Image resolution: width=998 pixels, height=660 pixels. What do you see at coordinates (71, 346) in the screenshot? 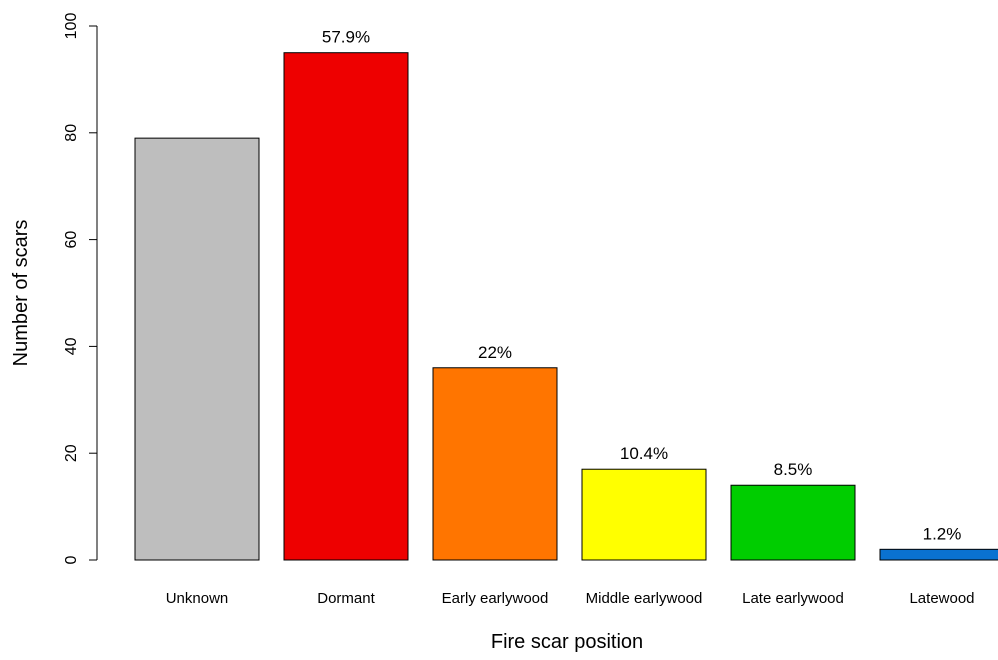
I see `y-tick-label: 40` at bounding box center [71, 346].